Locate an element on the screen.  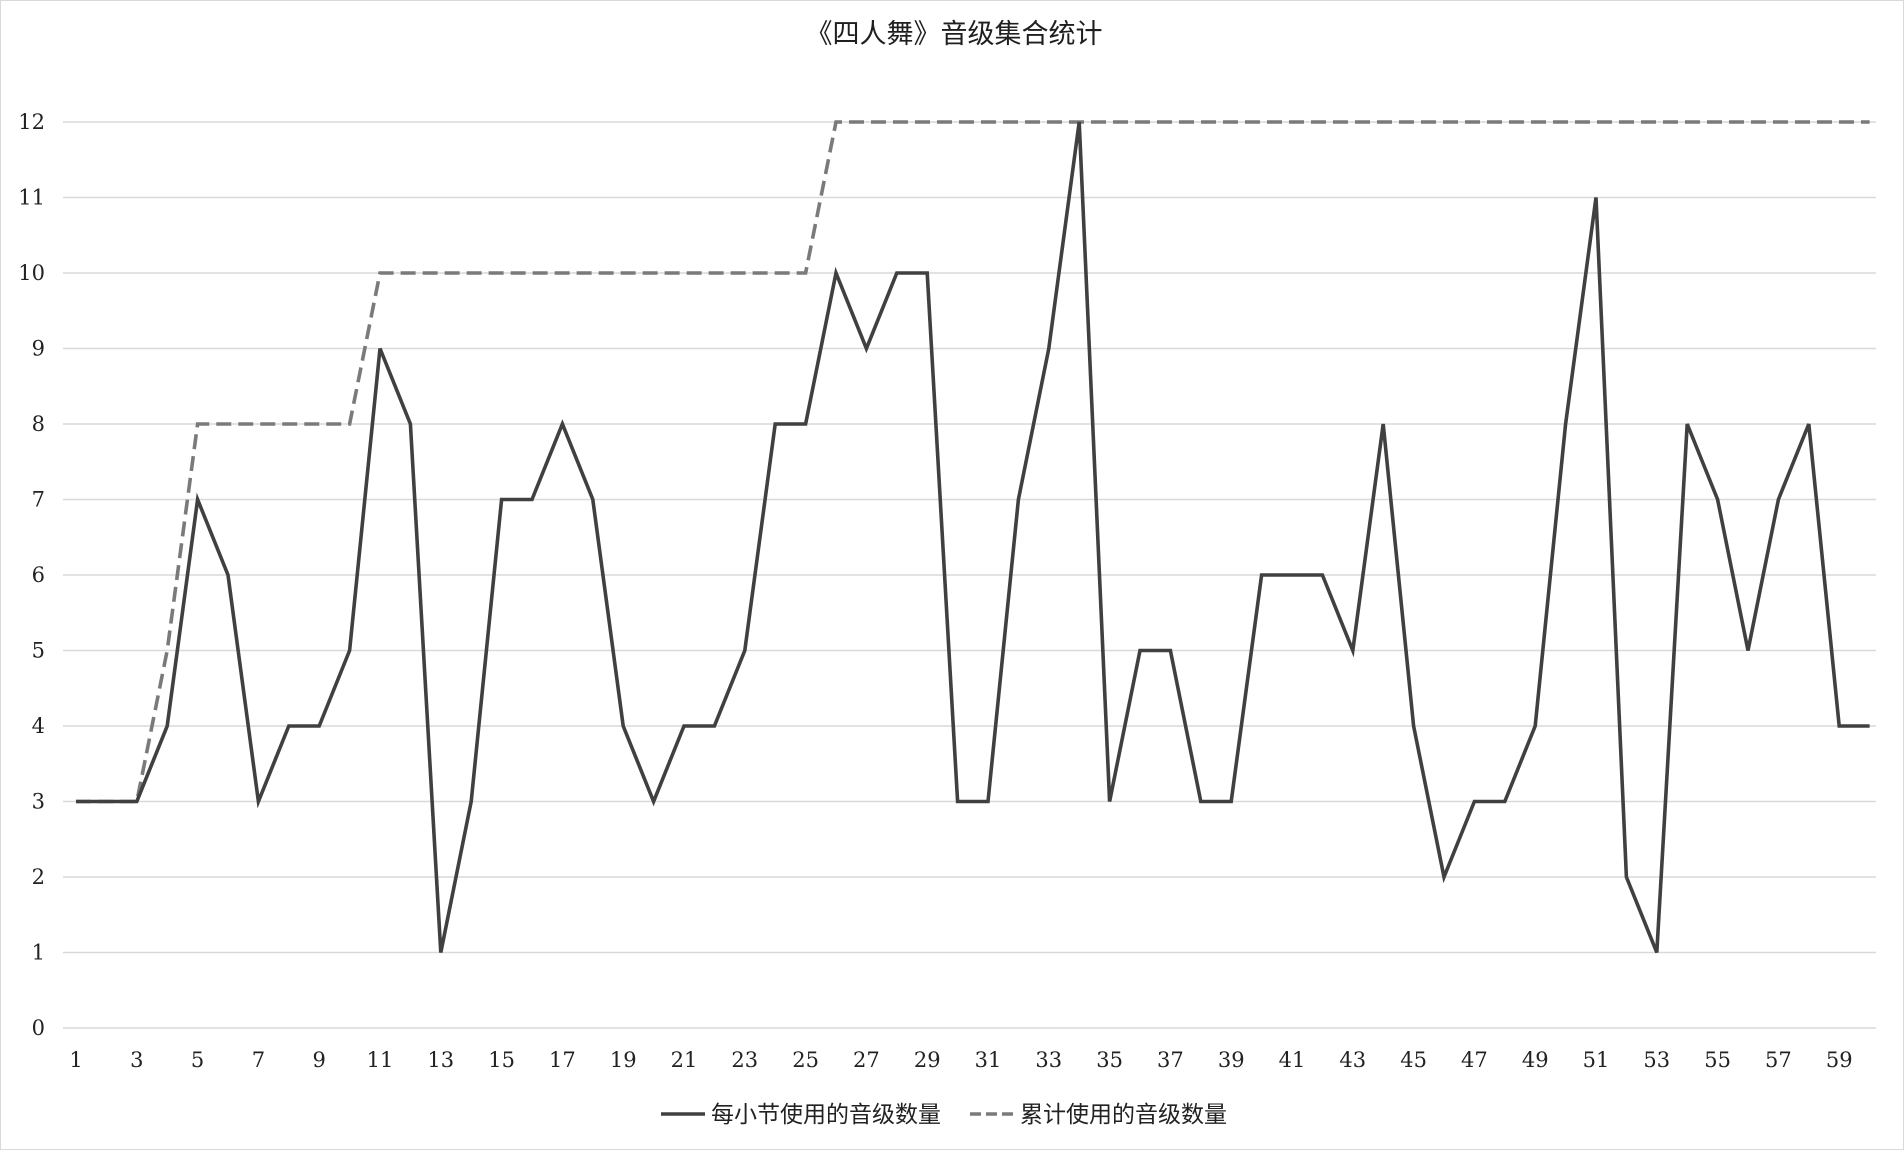
y-tick-label: 10 is located at coordinates (31, 273).